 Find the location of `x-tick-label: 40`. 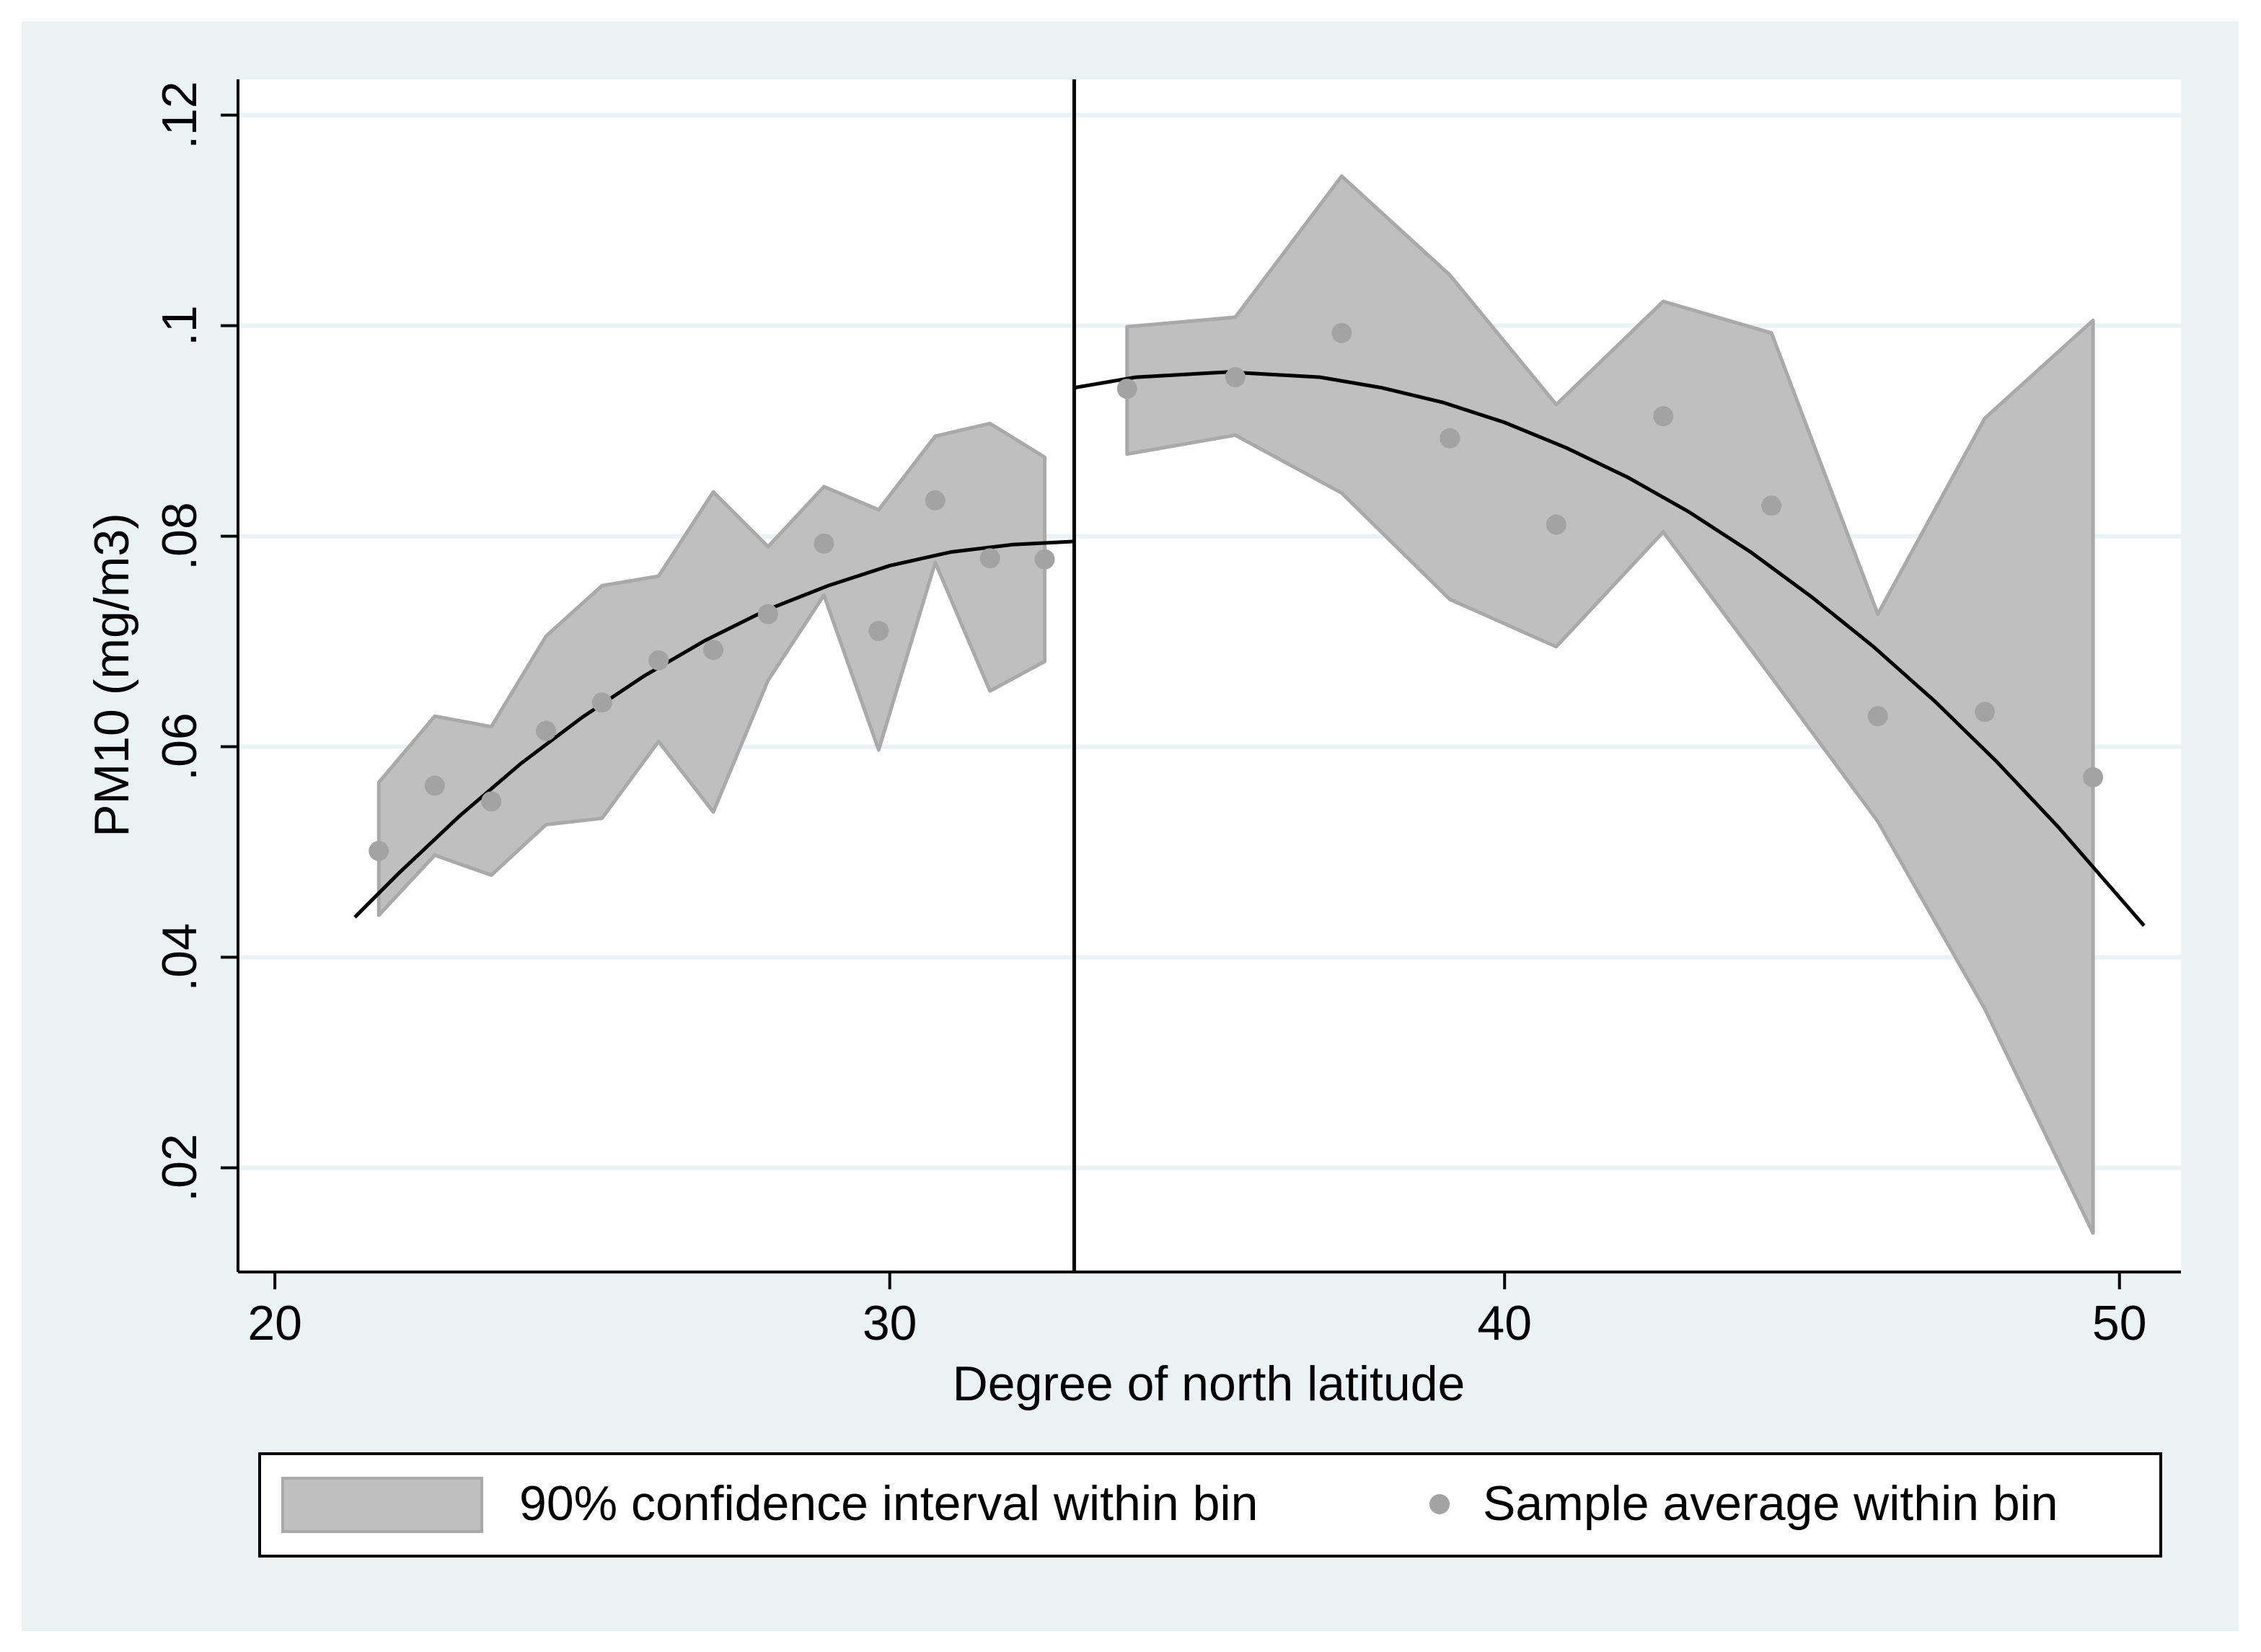

x-tick-label: 40 is located at coordinates (1504, 1323).